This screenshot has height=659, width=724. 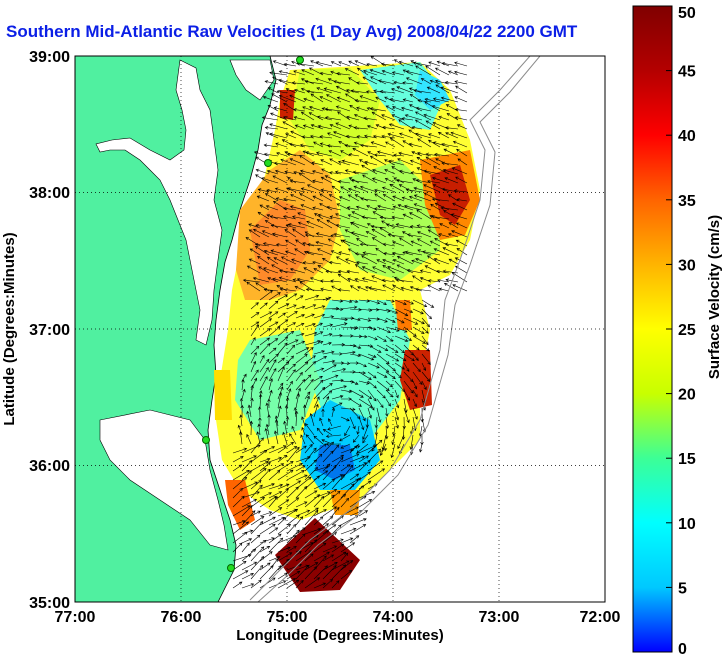 I want to click on colorbar-tick-label: 30, so click(x=687, y=265).